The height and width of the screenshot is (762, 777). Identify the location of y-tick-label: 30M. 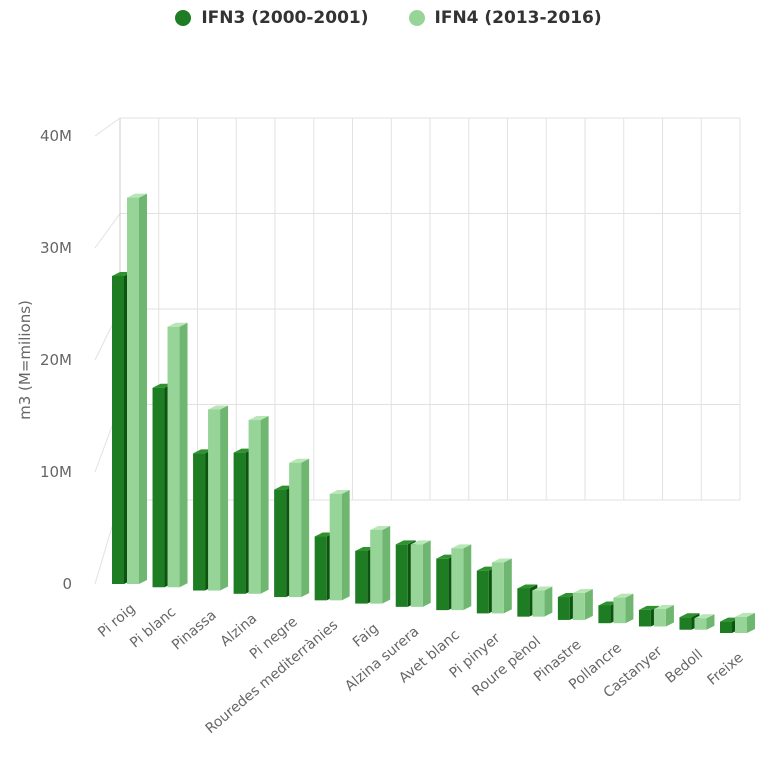
(56, 248).